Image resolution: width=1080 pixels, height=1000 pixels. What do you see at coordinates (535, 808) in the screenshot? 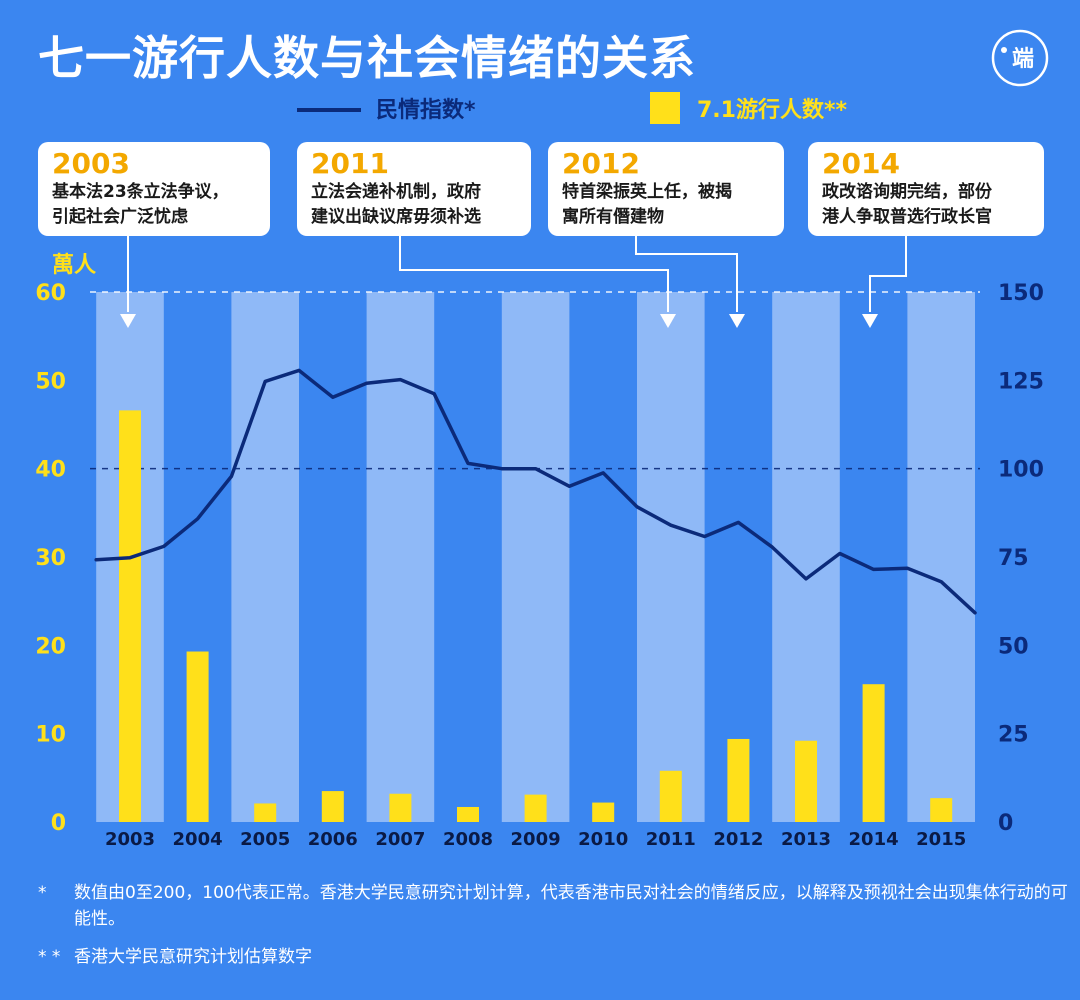
I see `bar-2009` at bounding box center [535, 808].